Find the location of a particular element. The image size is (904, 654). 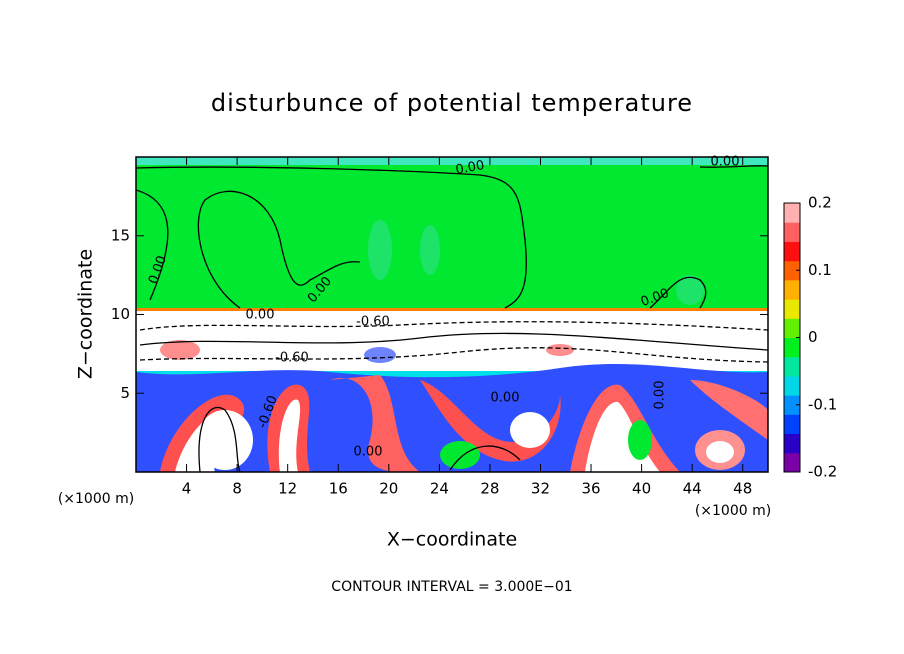

x-tick-label: 12 is located at coordinates (287, 489).